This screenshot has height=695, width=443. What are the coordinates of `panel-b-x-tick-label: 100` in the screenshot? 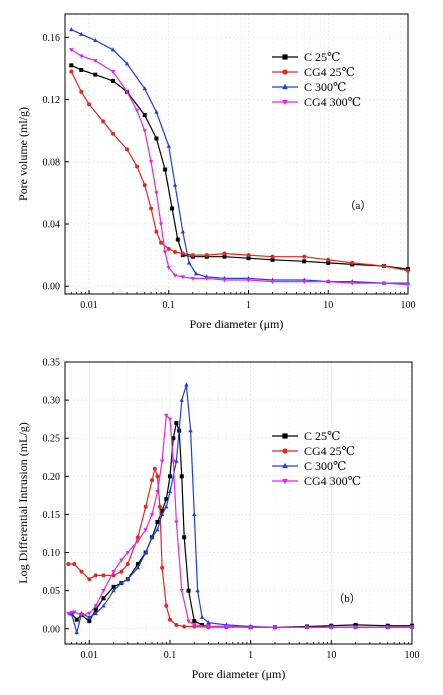 It's located at (412, 655).